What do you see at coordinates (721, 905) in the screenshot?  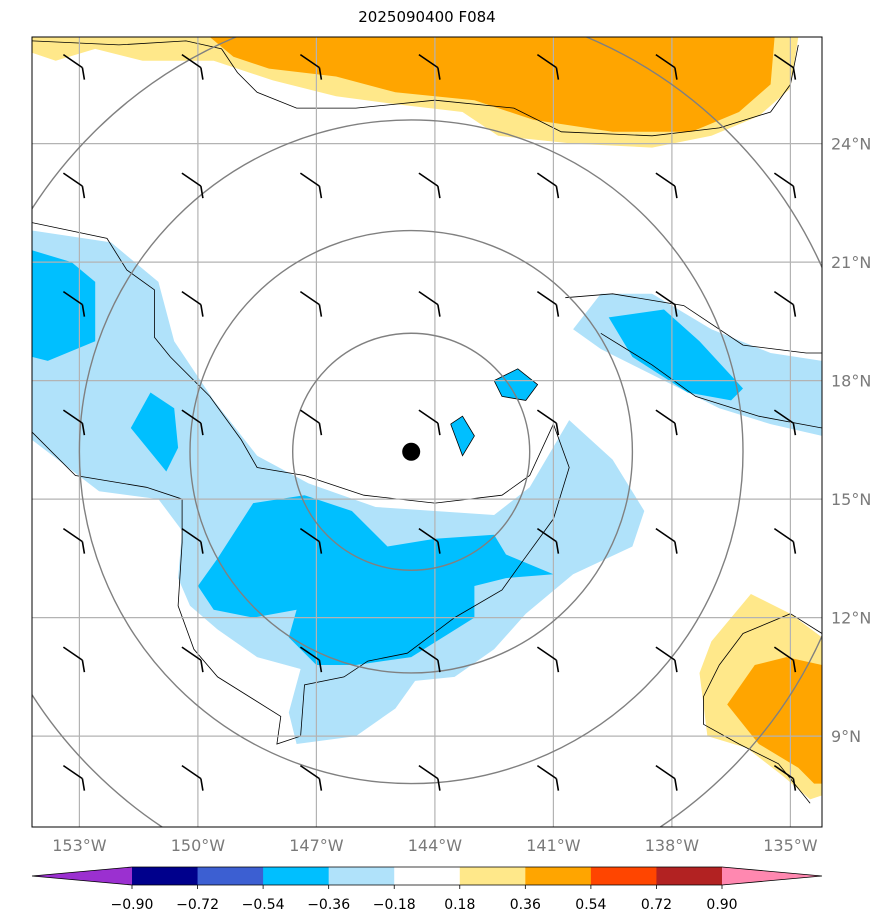 I see `colorbar-label: 0.90` at bounding box center [721, 905].